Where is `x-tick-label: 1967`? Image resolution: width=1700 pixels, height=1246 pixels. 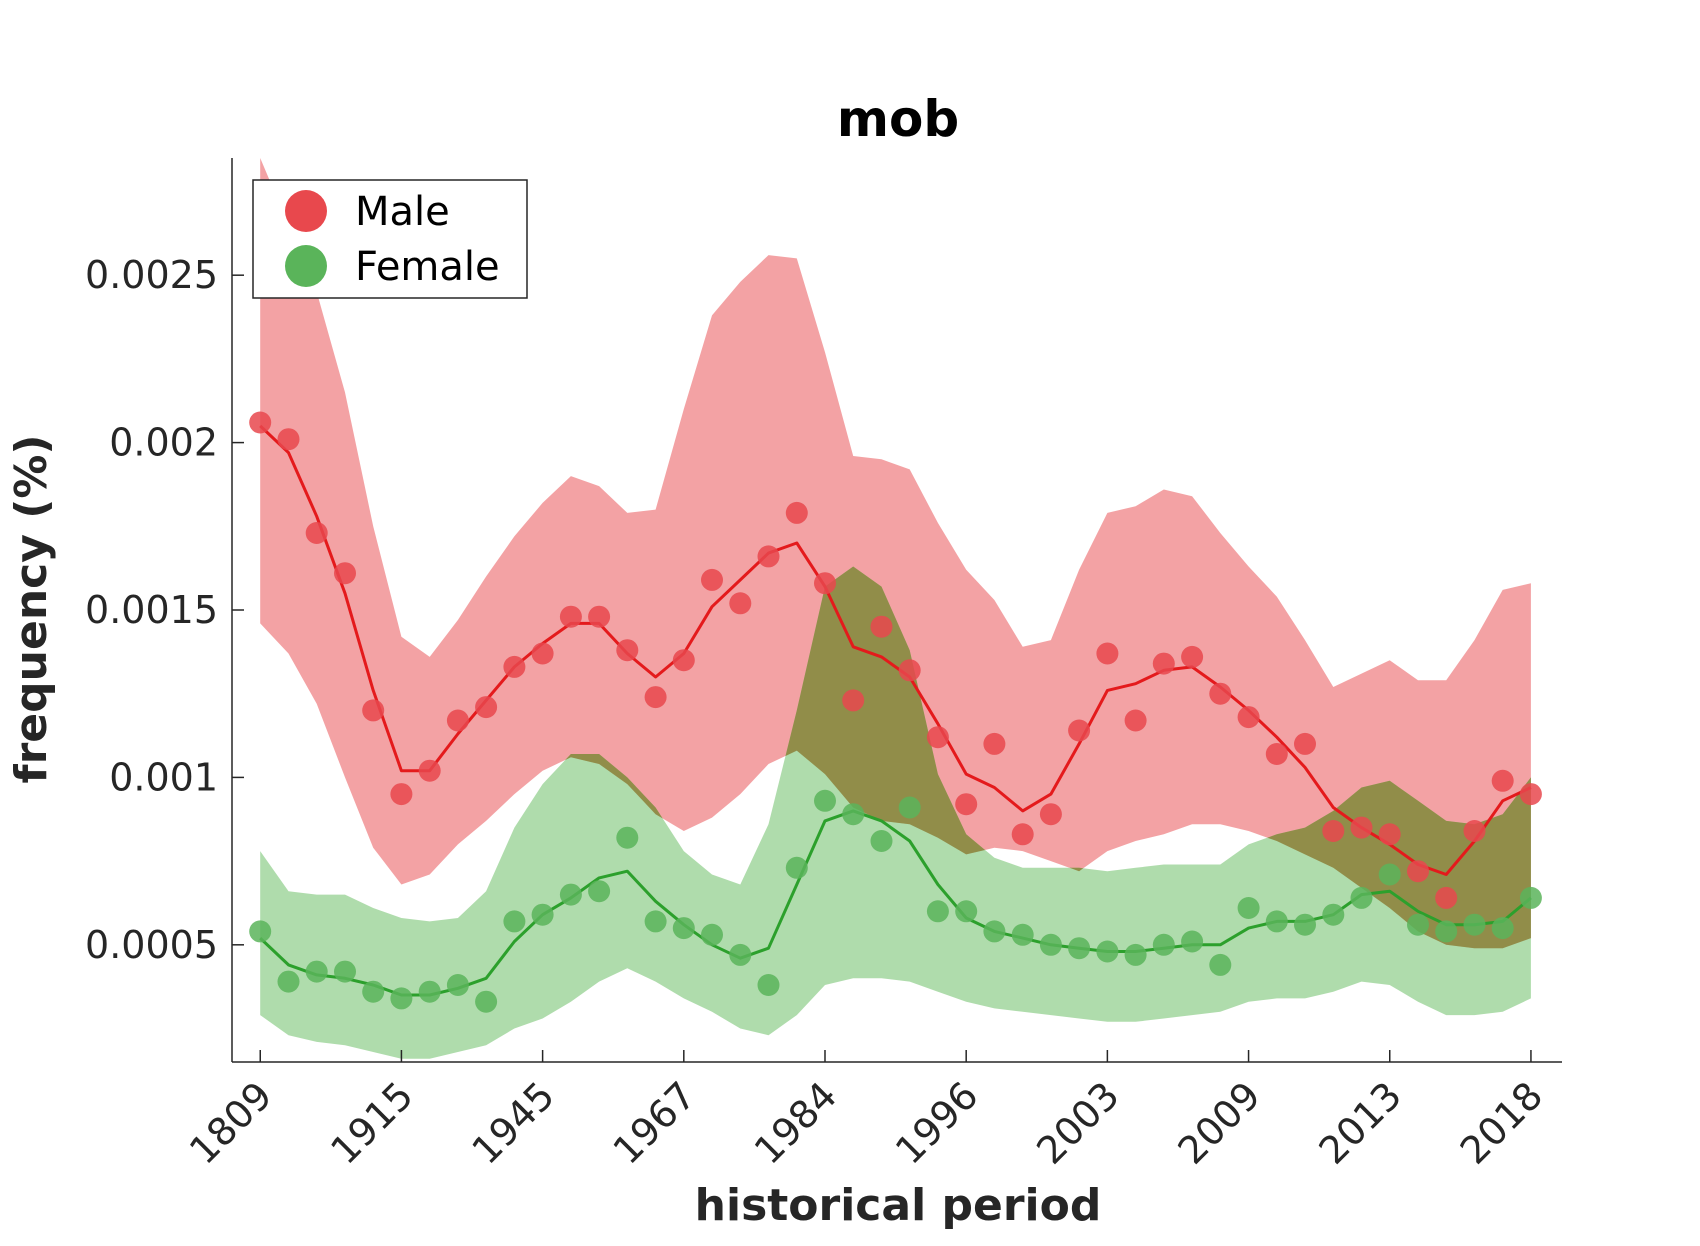
x-tick-label: 1967 is located at coordinates (655, 1123).